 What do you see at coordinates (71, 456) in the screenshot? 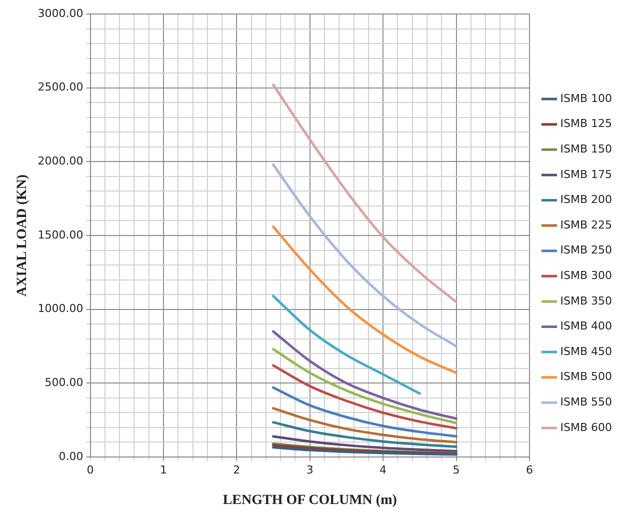
I see `y-tick-label: 0.00` at bounding box center [71, 456].